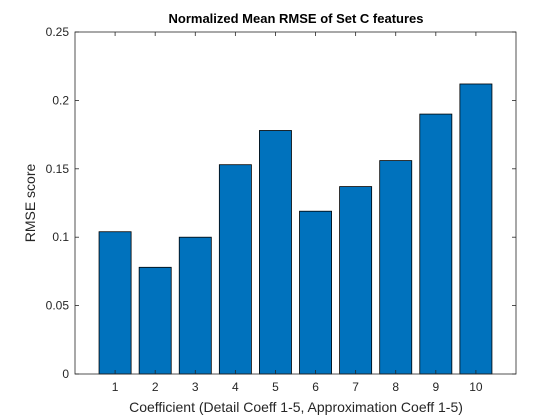  What do you see at coordinates (355, 387) in the screenshot?
I see `x-tick-label: 7` at bounding box center [355, 387].